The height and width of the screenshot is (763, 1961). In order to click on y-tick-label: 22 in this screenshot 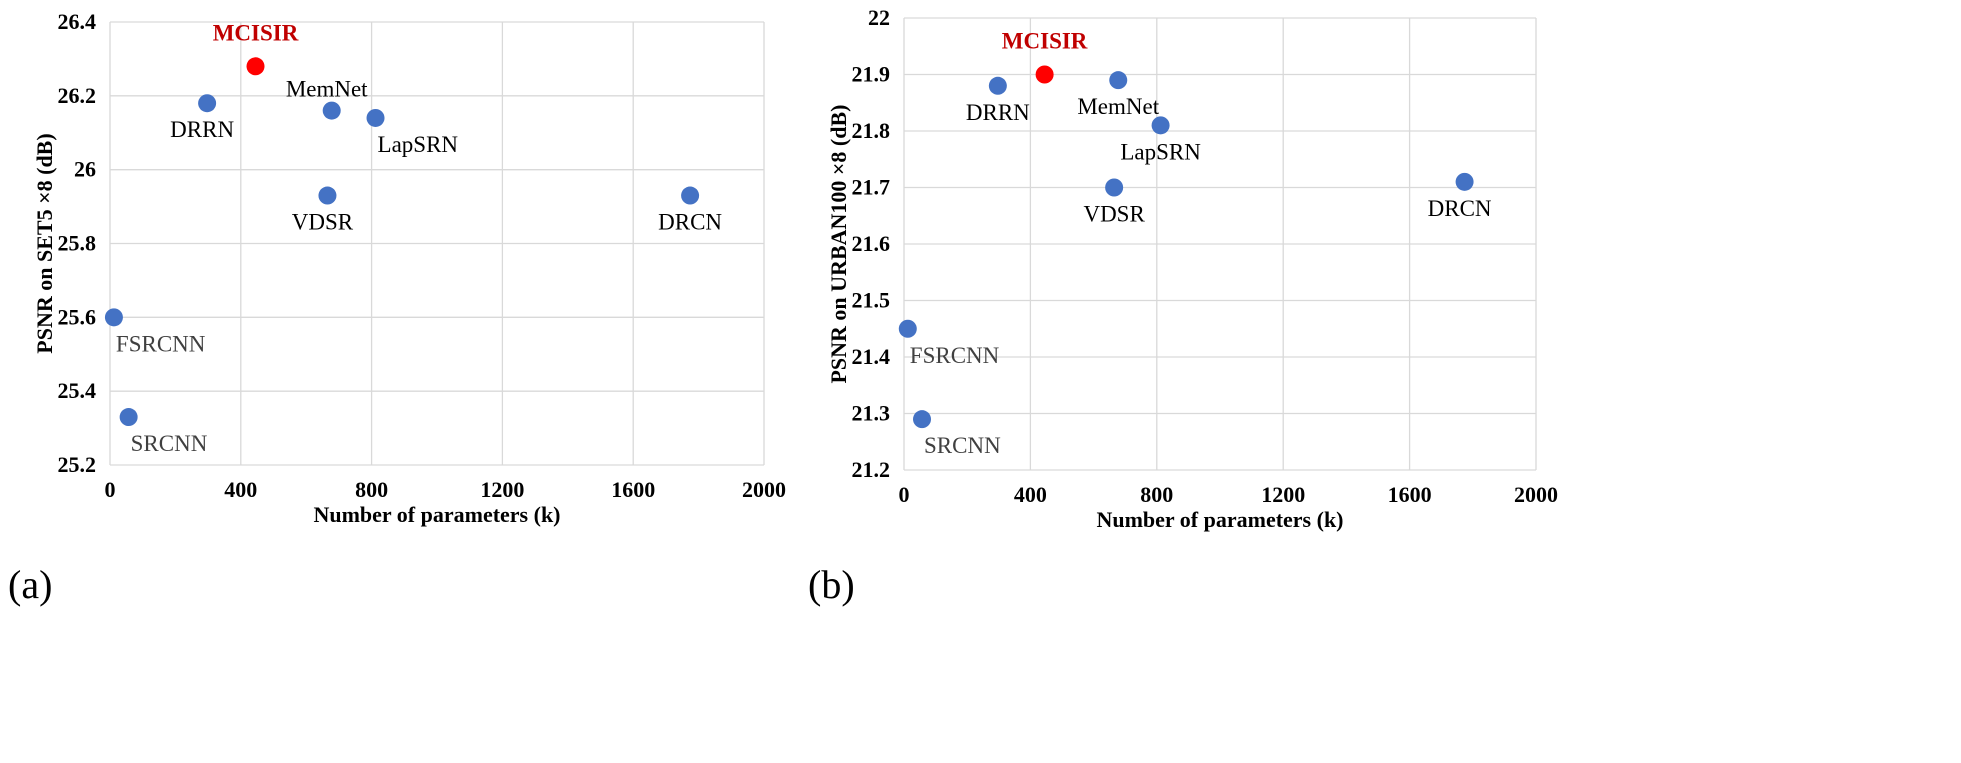, I will do `click(879, 17)`.